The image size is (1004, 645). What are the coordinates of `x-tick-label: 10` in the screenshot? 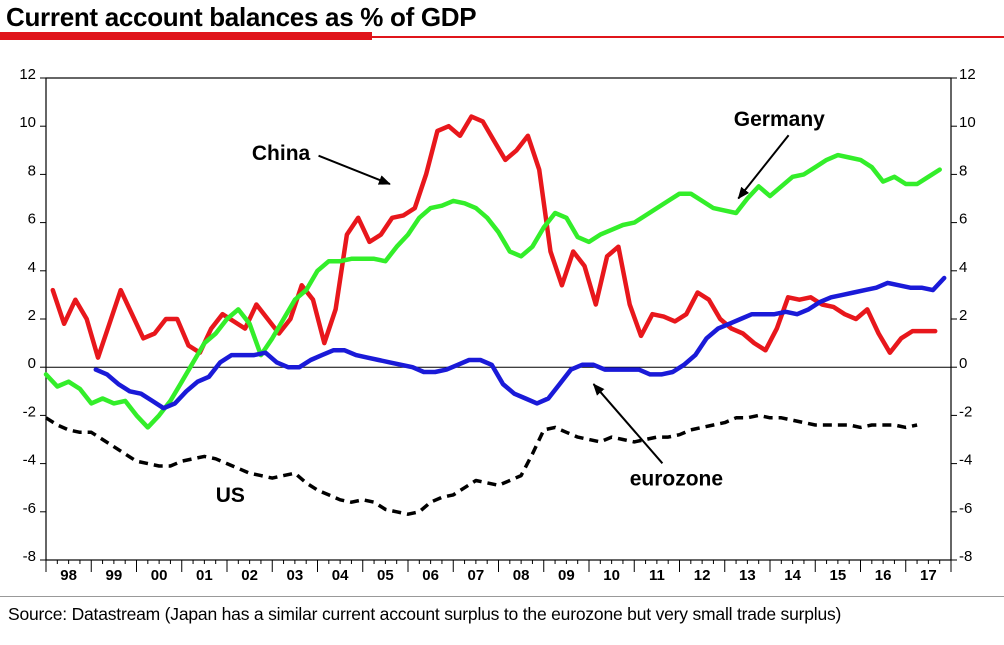 It's located at (611, 575).